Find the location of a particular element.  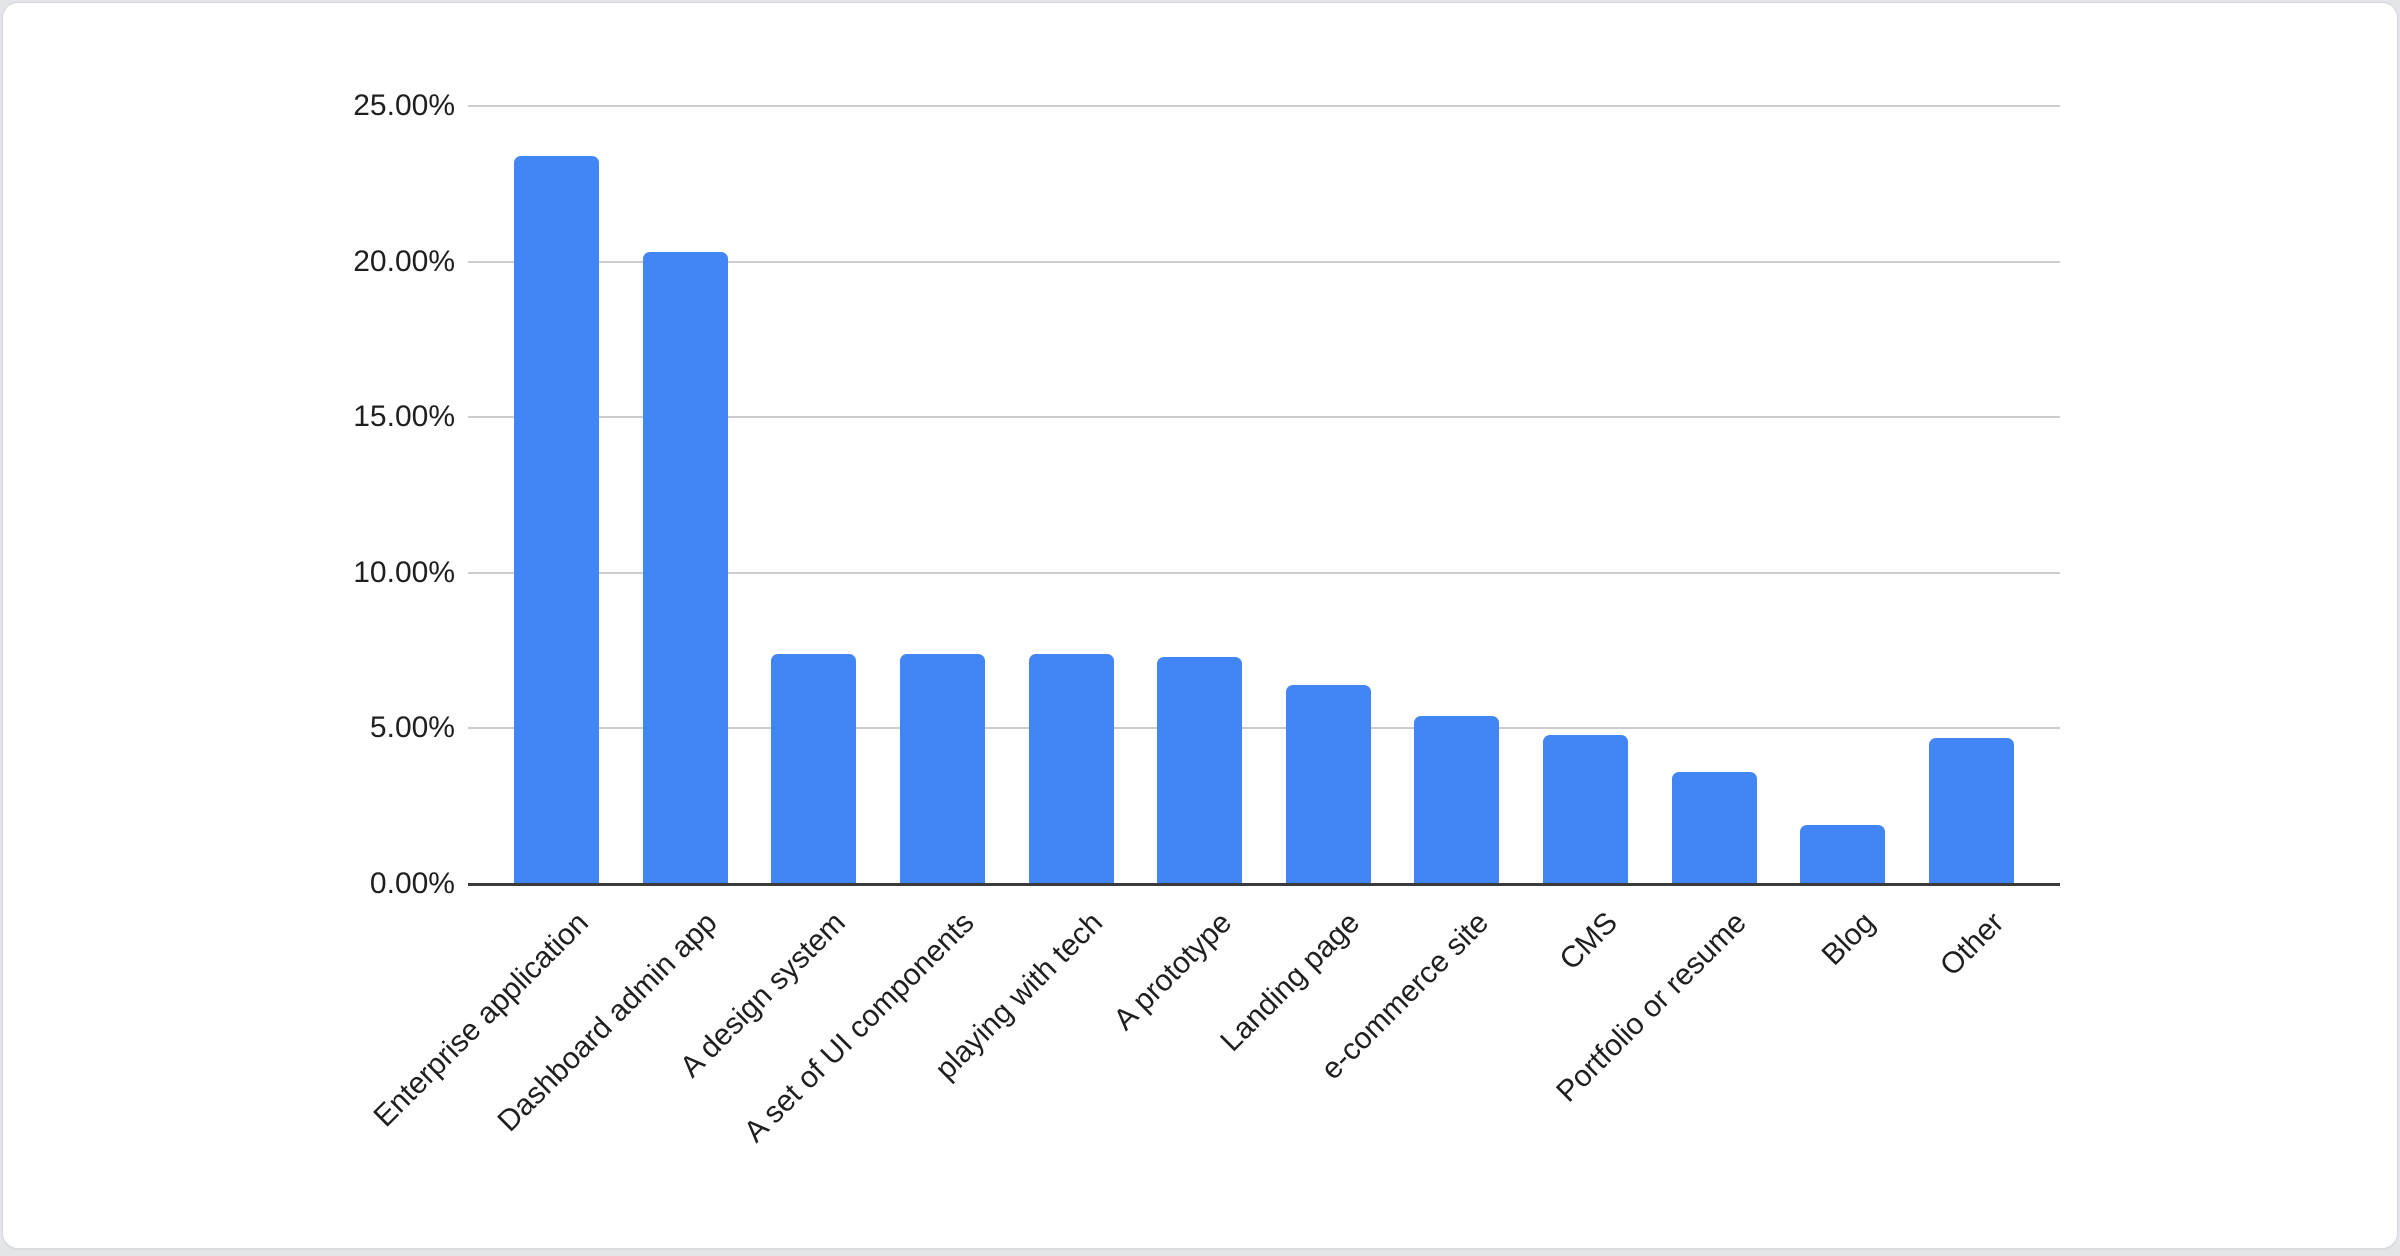

x-axis-category-label: A set of UI components is located at coordinates (859, 1027).